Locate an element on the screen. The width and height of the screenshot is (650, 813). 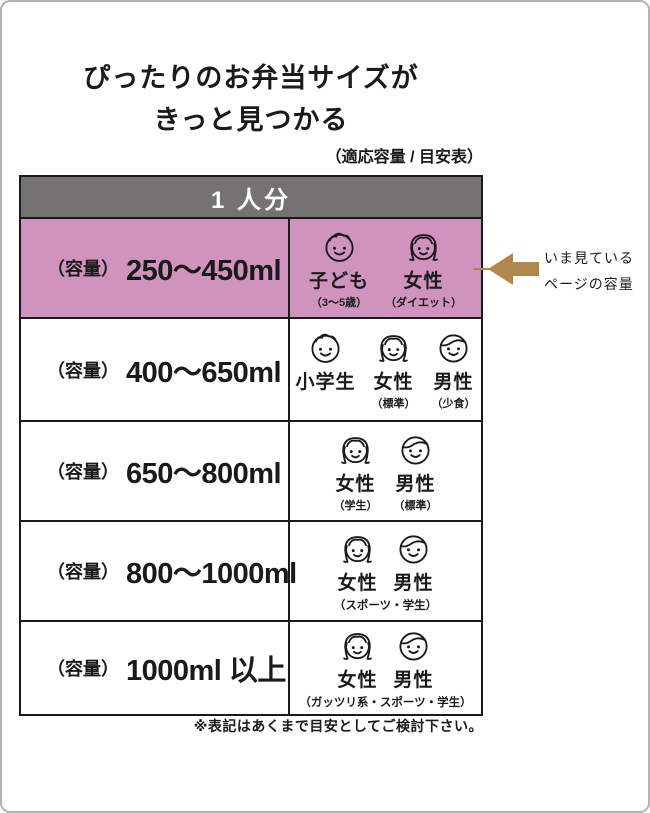
capacity-value: 800〜1000ml is located at coordinates (211, 574).